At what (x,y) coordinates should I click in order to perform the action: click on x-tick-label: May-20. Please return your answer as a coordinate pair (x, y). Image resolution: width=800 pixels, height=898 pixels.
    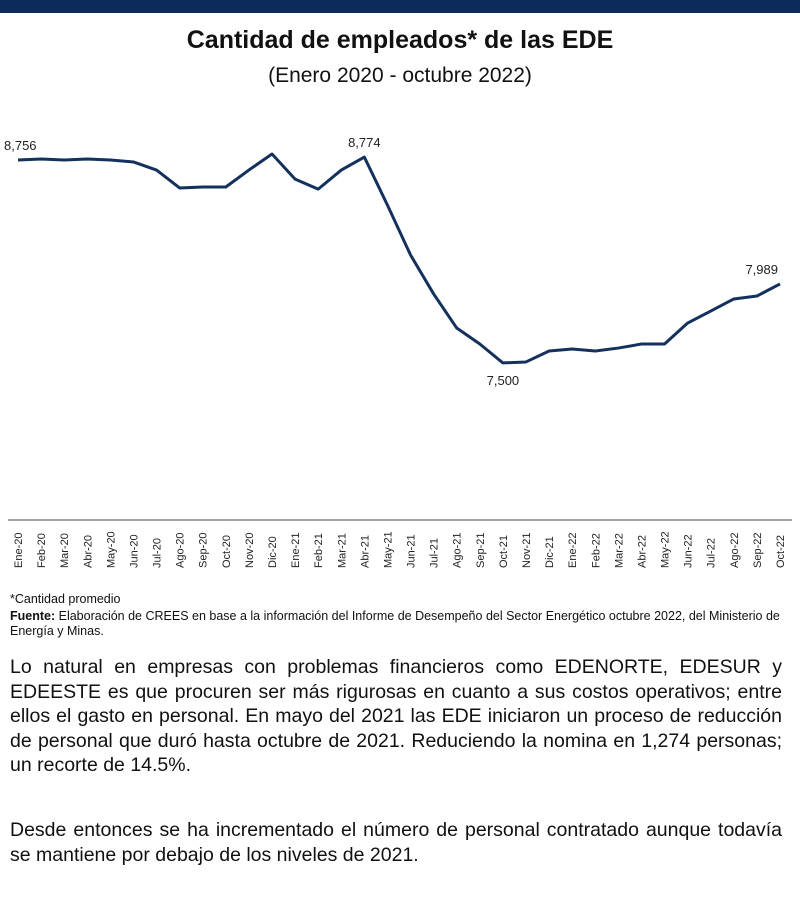
    Looking at the image, I should click on (111, 549).